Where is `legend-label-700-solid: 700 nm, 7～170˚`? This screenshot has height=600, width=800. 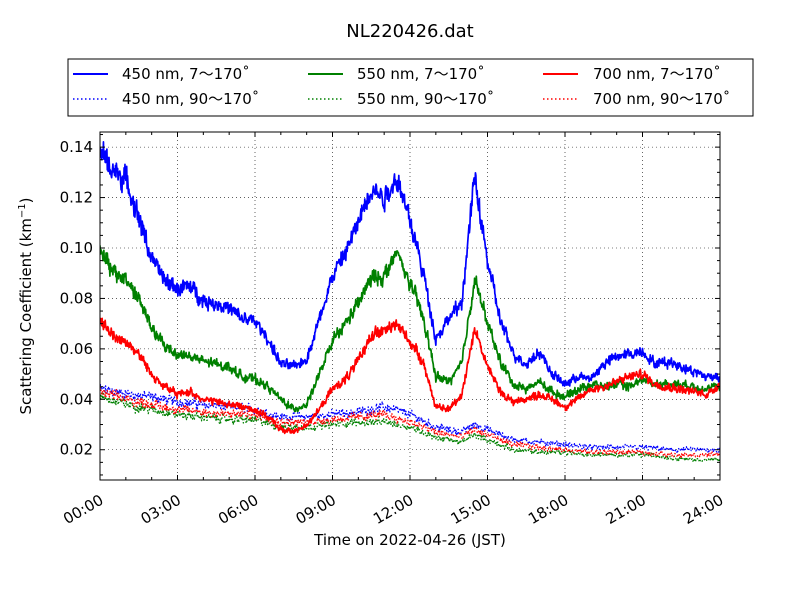
legend-label-700-solid: 700 nm, 7～170˚ is located at coordinates (657, 74).